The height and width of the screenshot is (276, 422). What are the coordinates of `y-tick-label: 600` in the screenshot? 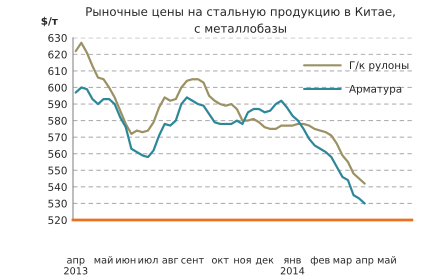 It's located at (57, 88).